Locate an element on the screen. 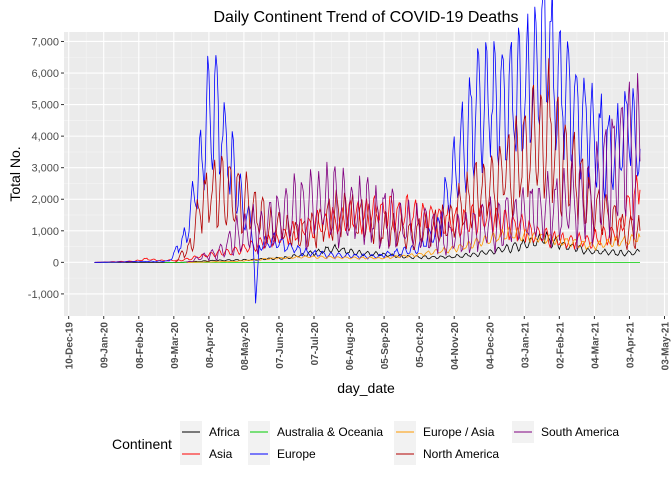  x-tick-label: 03-May-21 is located at coordinates (665, 346).